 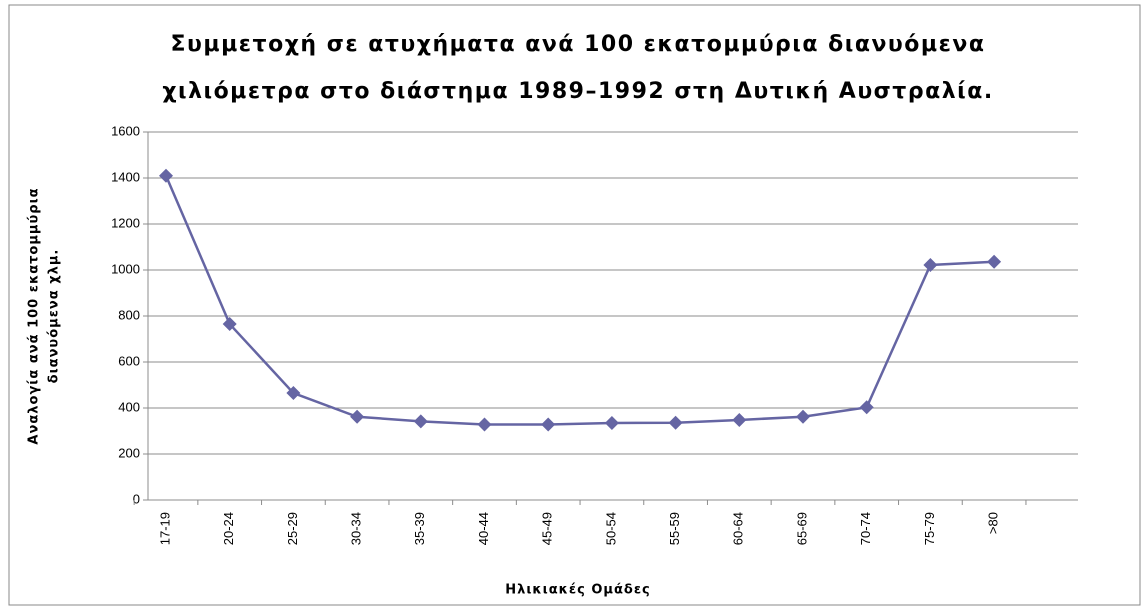 I want to click on x-tick-label: 17-19, so click(x=164, y=528).